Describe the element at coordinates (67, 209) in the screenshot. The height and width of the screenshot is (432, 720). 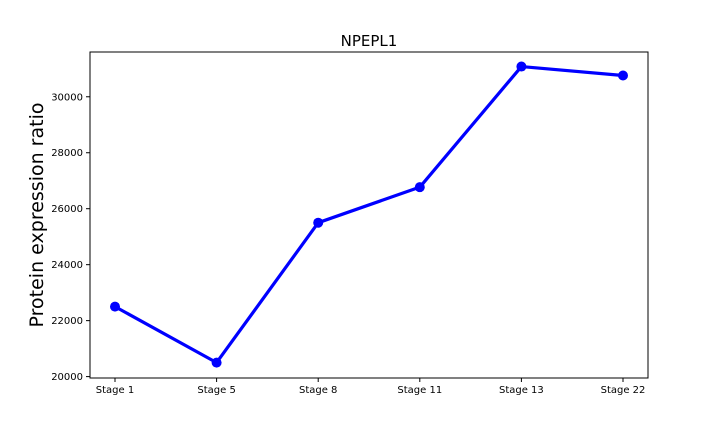
I see `y-tick-label: 26000` at that location.